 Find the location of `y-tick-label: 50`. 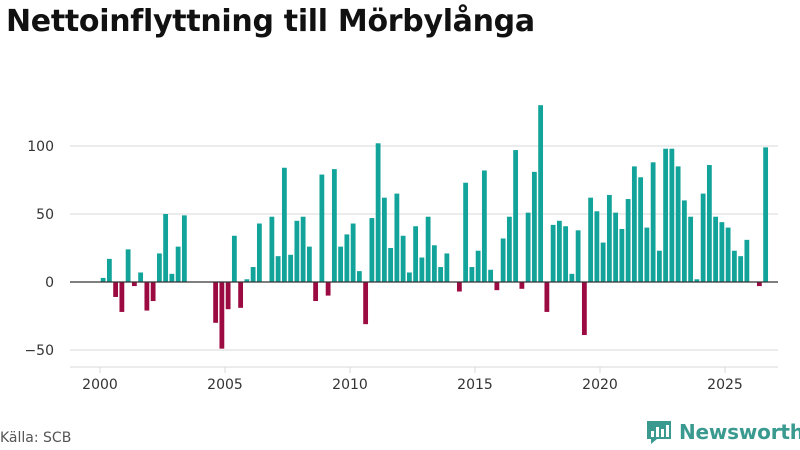

y-tick-label: 50 is located at coordinates (45, 215).